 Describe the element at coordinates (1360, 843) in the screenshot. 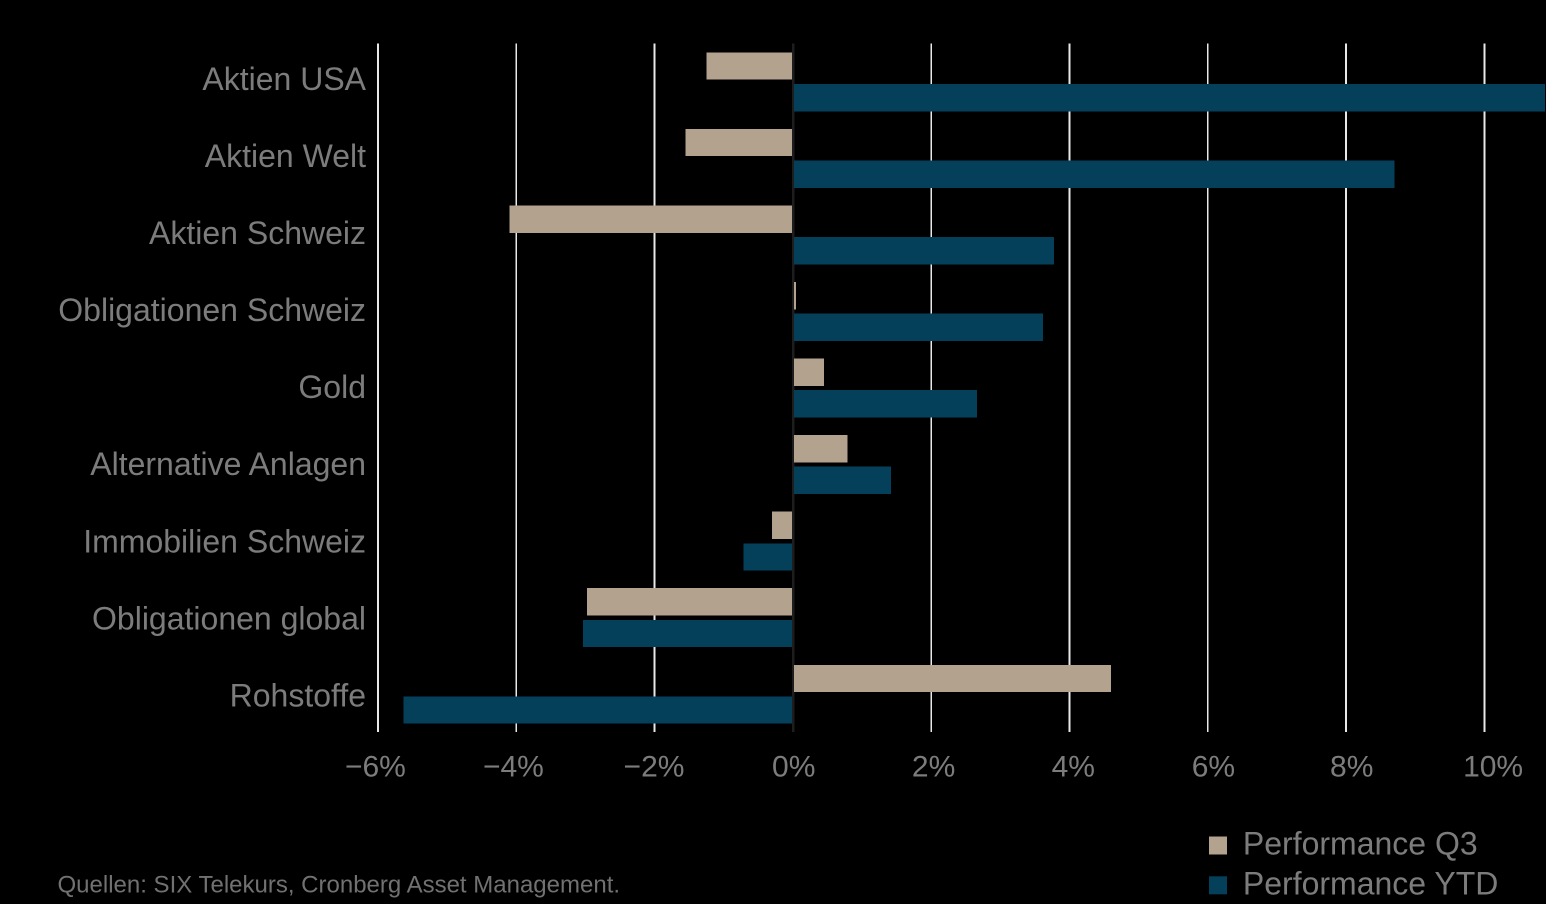

I see `svg-text: Performance Q3` at that location.